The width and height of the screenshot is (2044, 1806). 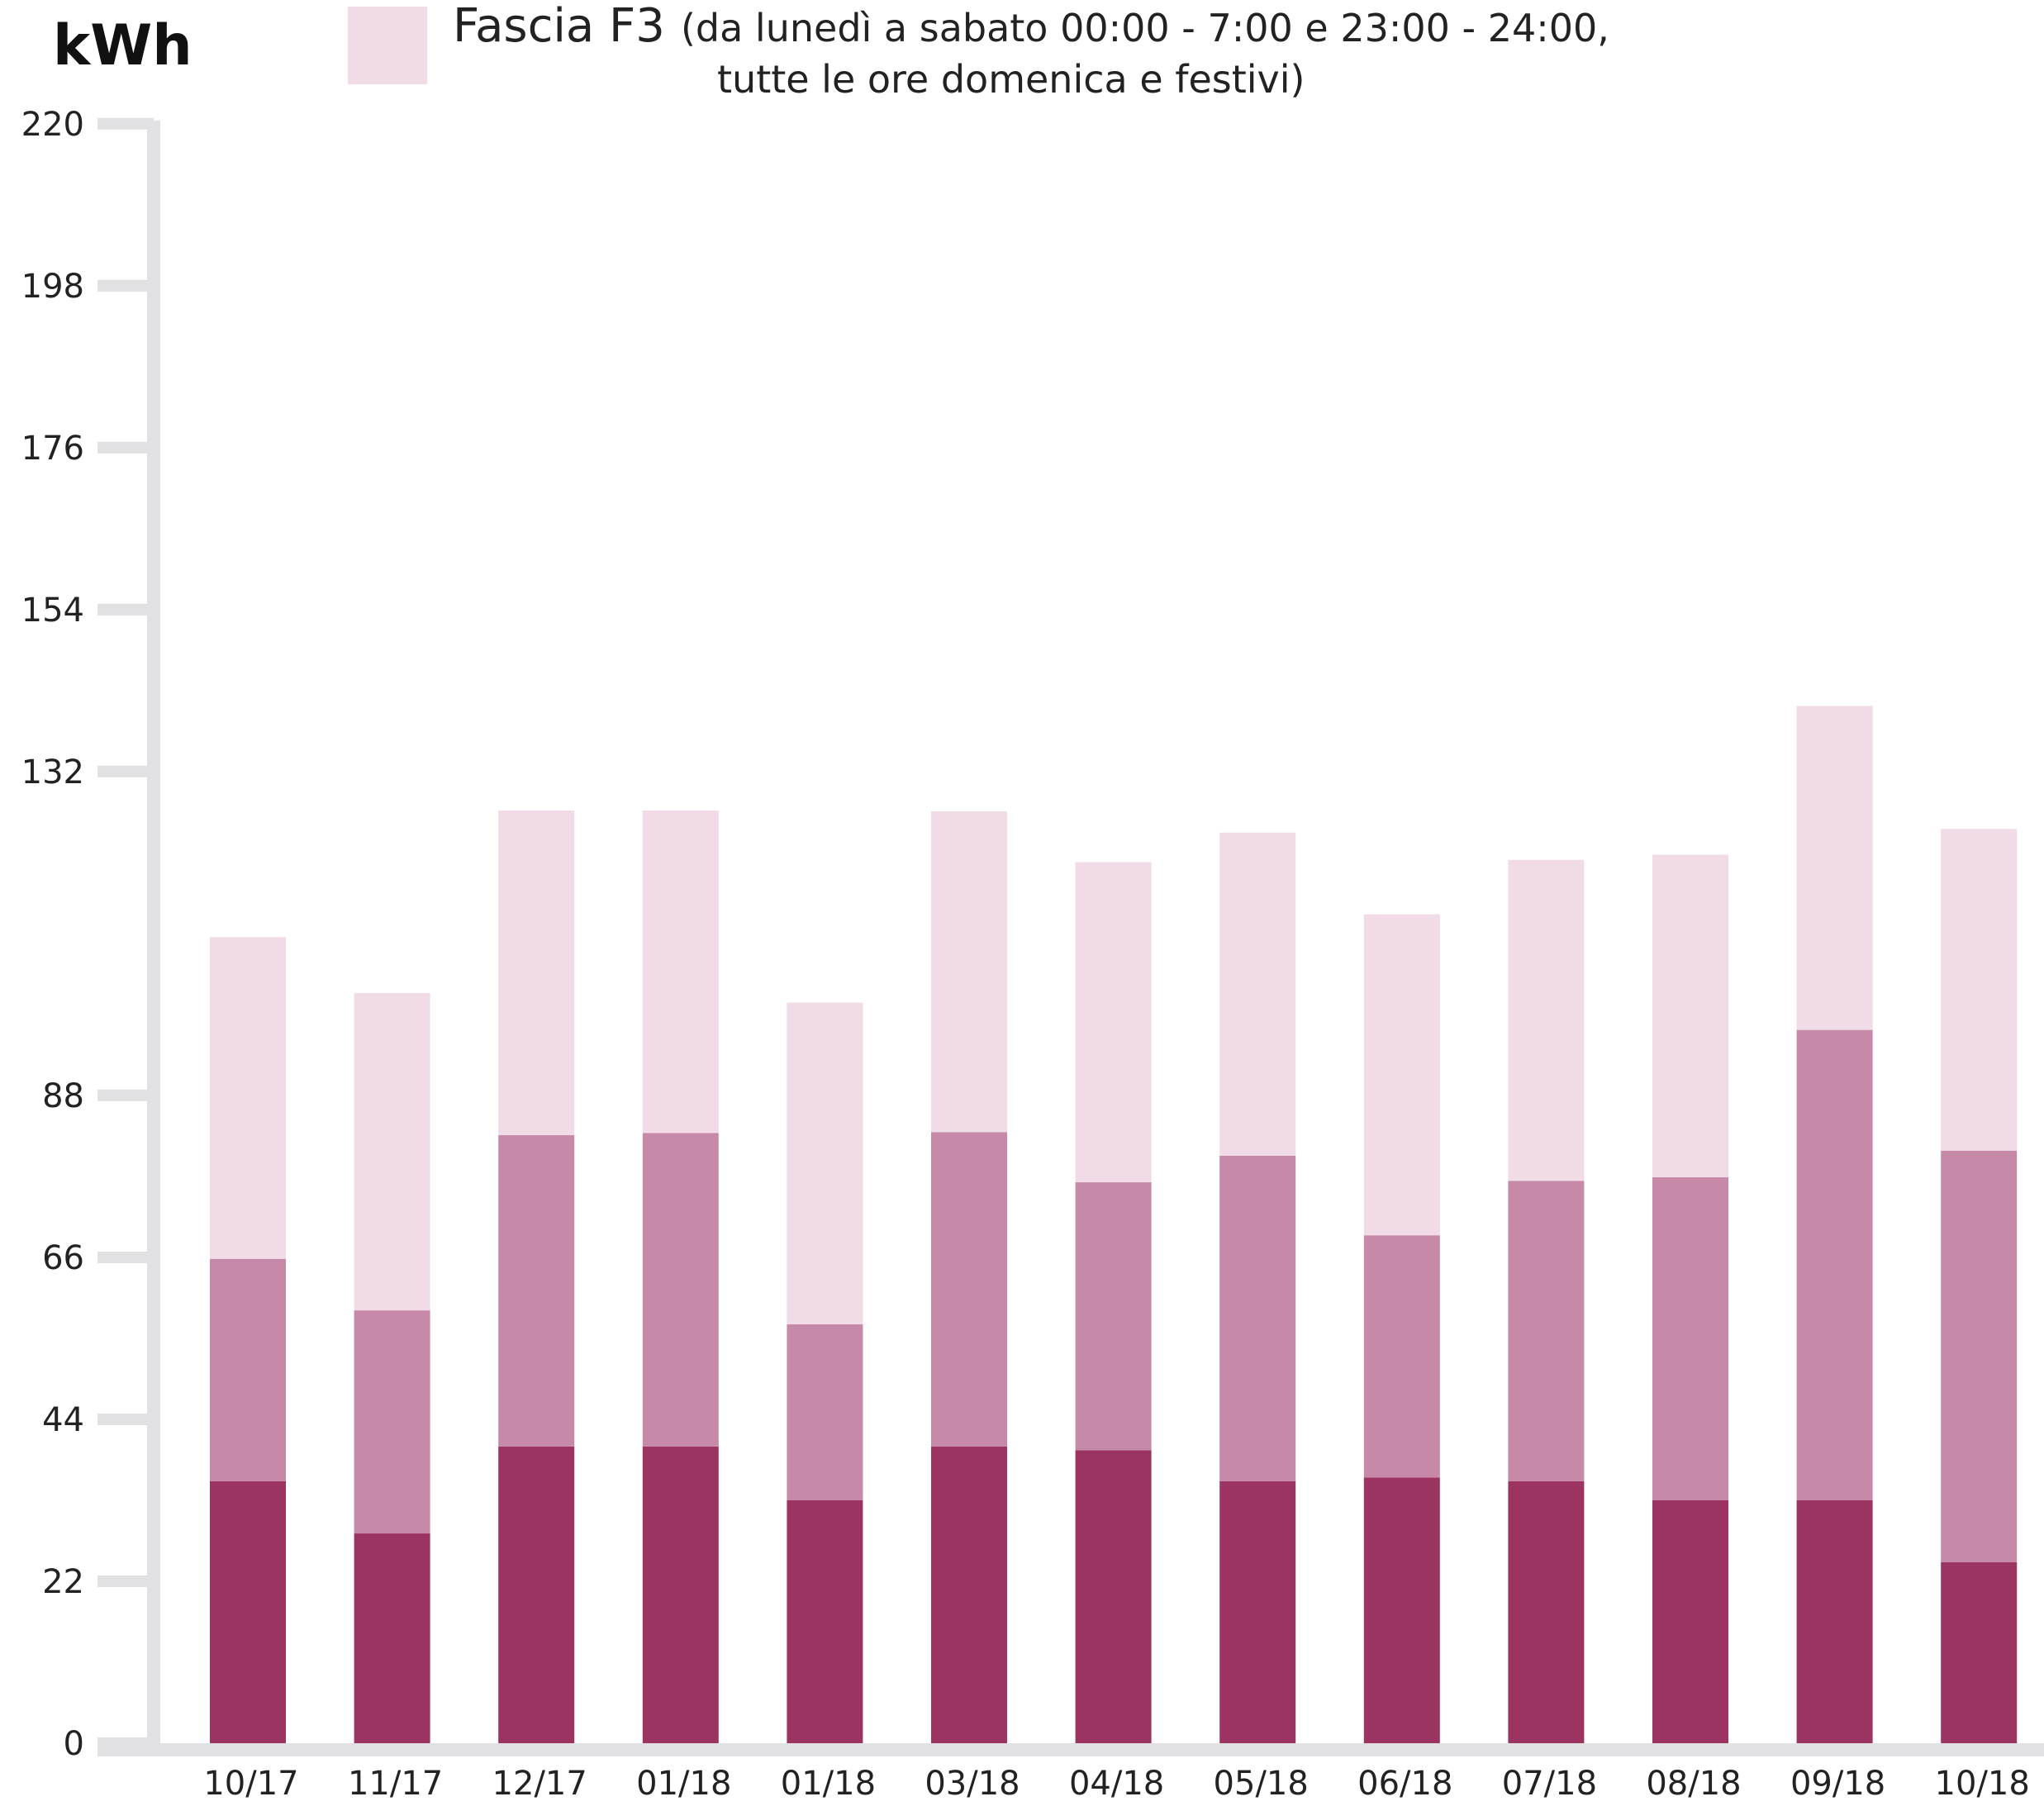 I want to click on y-tick-label-154: 154, so click(x=52, y=611).